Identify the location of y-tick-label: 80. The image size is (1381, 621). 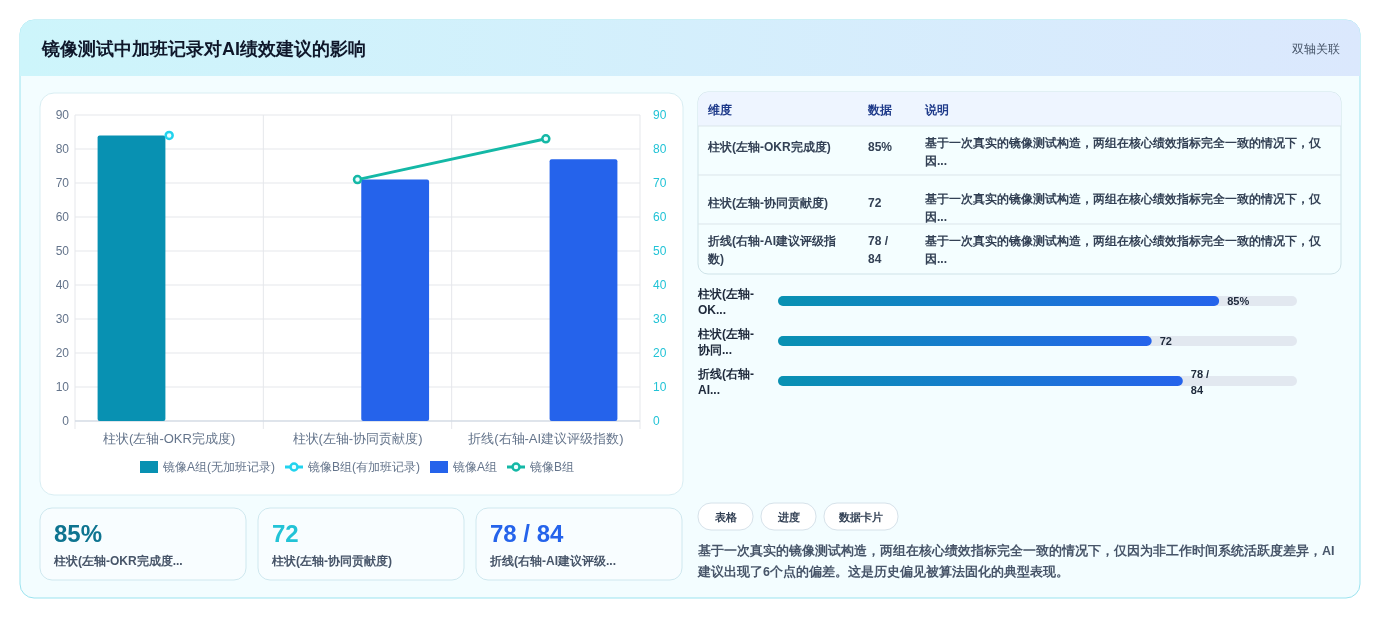
(62, 149).